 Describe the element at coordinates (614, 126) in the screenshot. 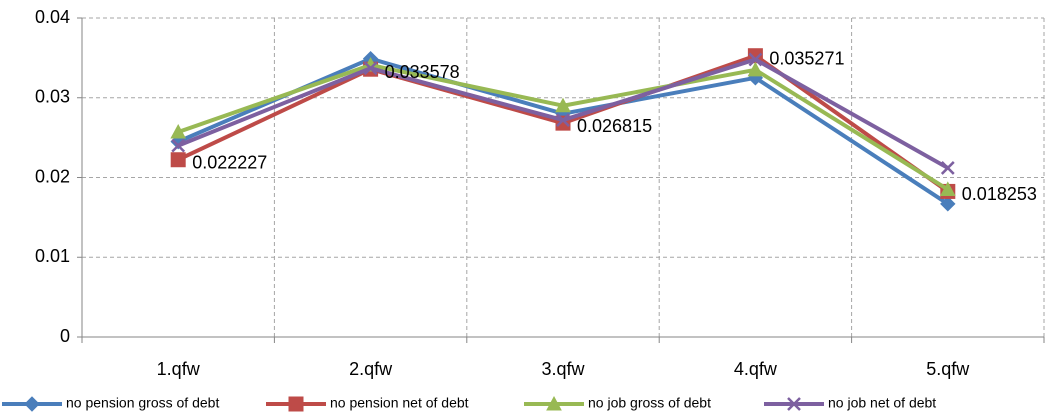

I see `data-label: 0.026815` at that location.